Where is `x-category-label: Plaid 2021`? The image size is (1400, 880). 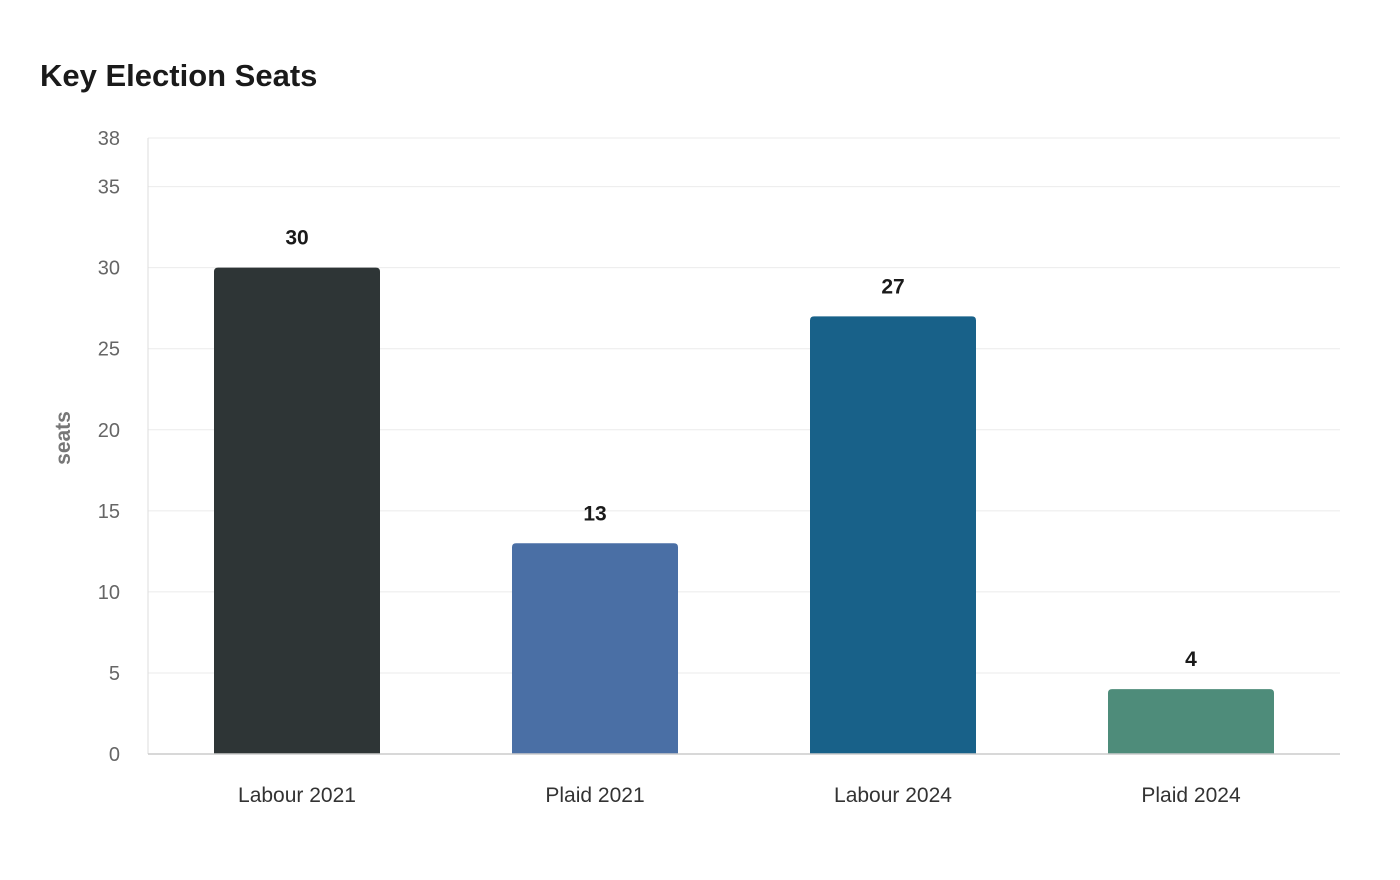 x-category-label: Plaid 2021 is located at coordinates (594, 795).